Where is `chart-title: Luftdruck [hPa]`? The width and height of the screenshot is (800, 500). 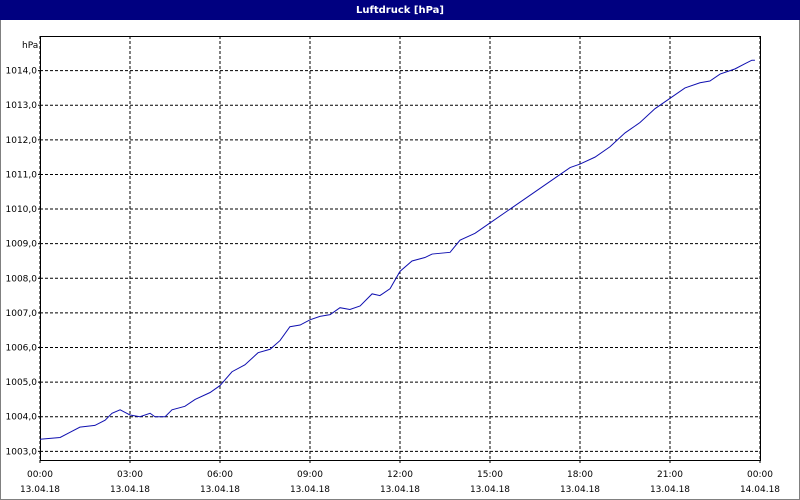 chart-title: Luftdruck [hPa] is located at coordinates (400, 10).